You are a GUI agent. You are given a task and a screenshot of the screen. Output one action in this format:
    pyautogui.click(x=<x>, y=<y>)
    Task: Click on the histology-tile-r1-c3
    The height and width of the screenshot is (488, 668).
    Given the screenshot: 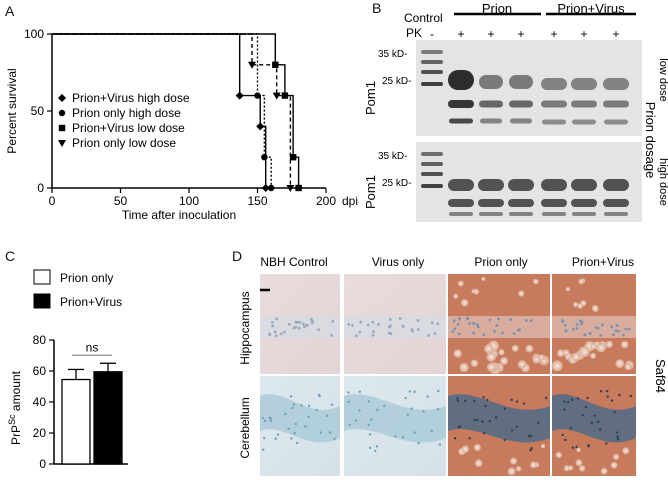 What is the action you would take?
    pyautogui.click(x=594, y=426)
    